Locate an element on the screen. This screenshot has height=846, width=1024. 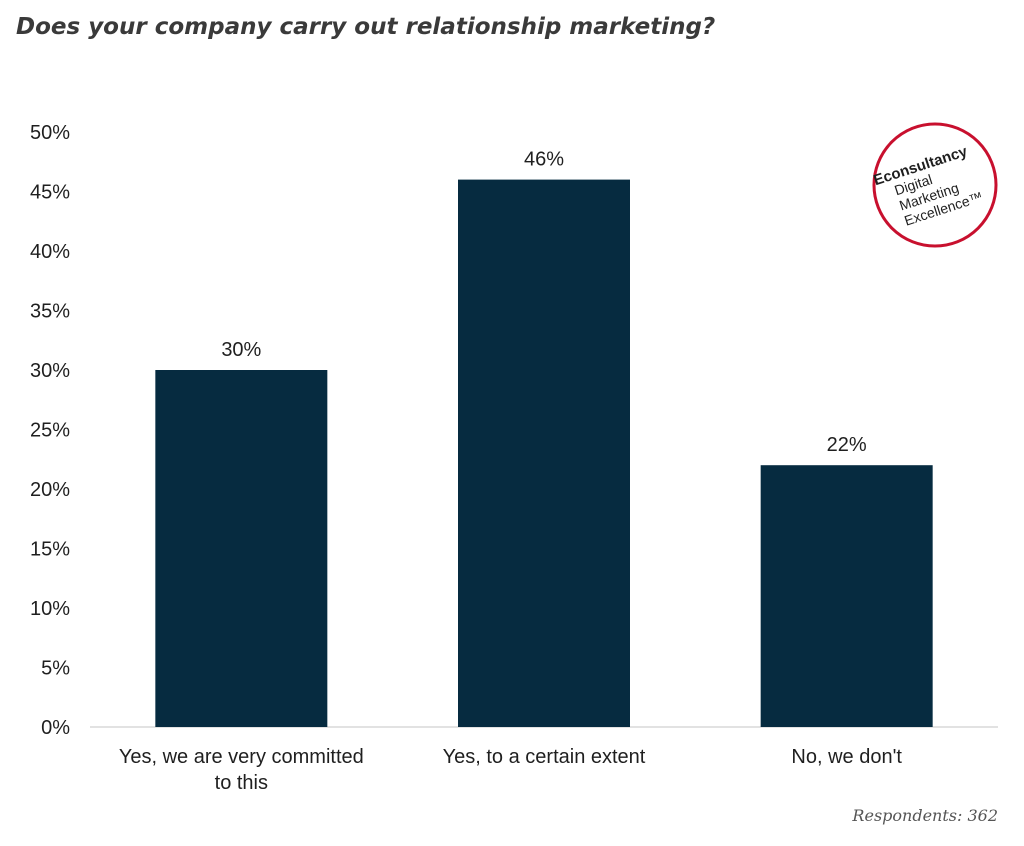
data-label: 30% is located at coordinates (241, 350).